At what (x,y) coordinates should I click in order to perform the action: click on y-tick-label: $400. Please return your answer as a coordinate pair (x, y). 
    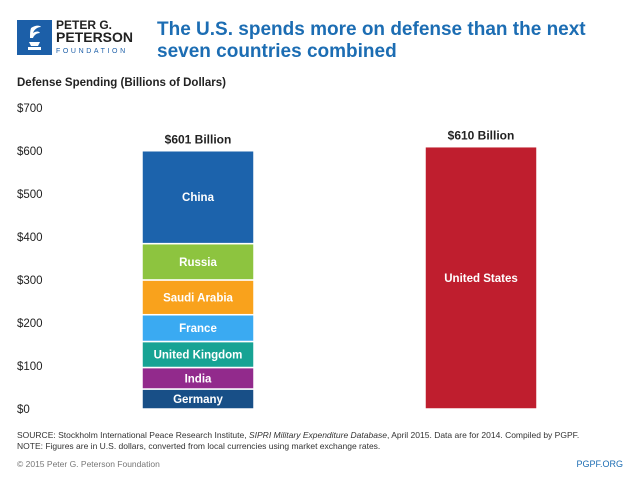
    Looking at the image, I should click on (30, 238).